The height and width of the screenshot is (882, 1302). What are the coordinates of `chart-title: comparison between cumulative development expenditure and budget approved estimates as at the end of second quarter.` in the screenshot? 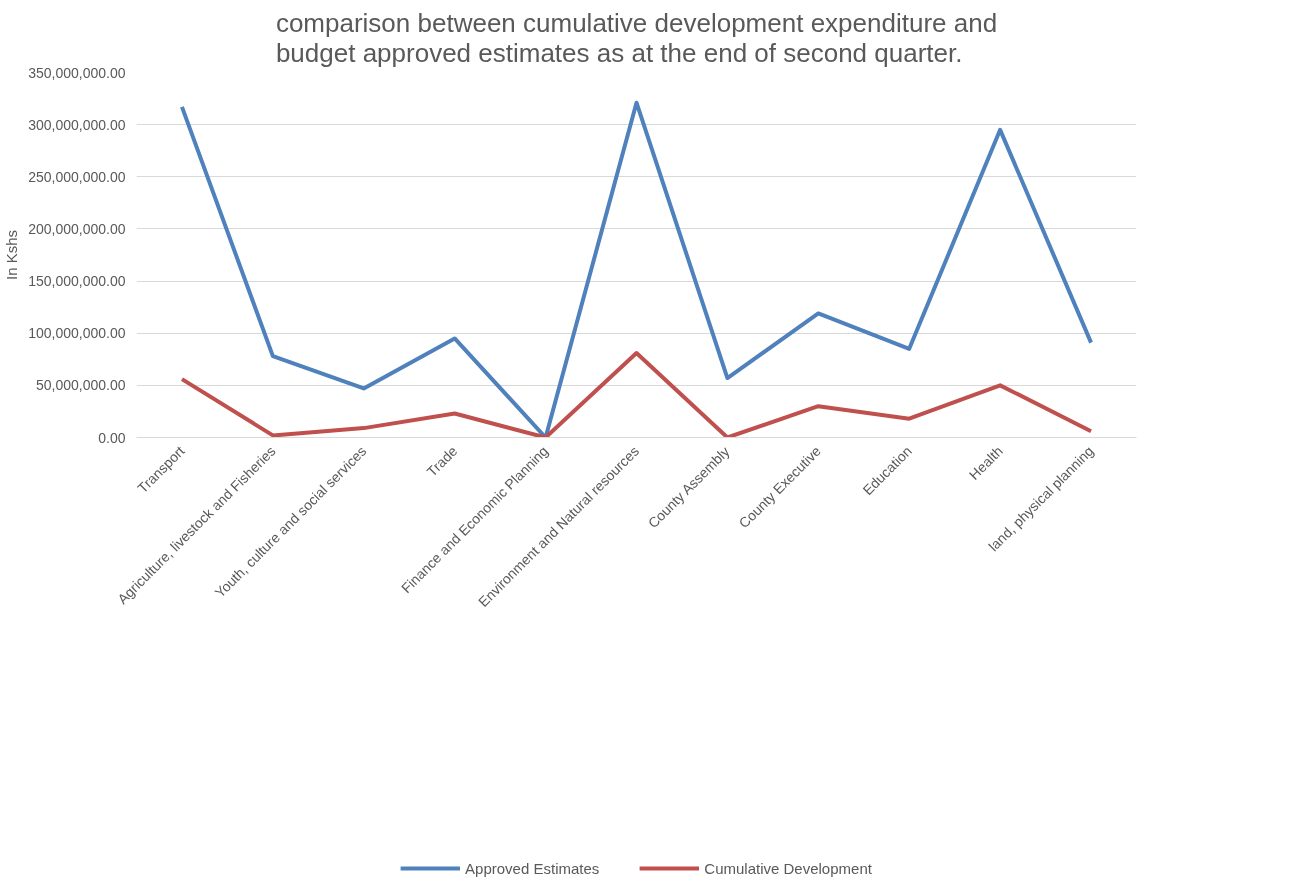 It's located at (636, 37).